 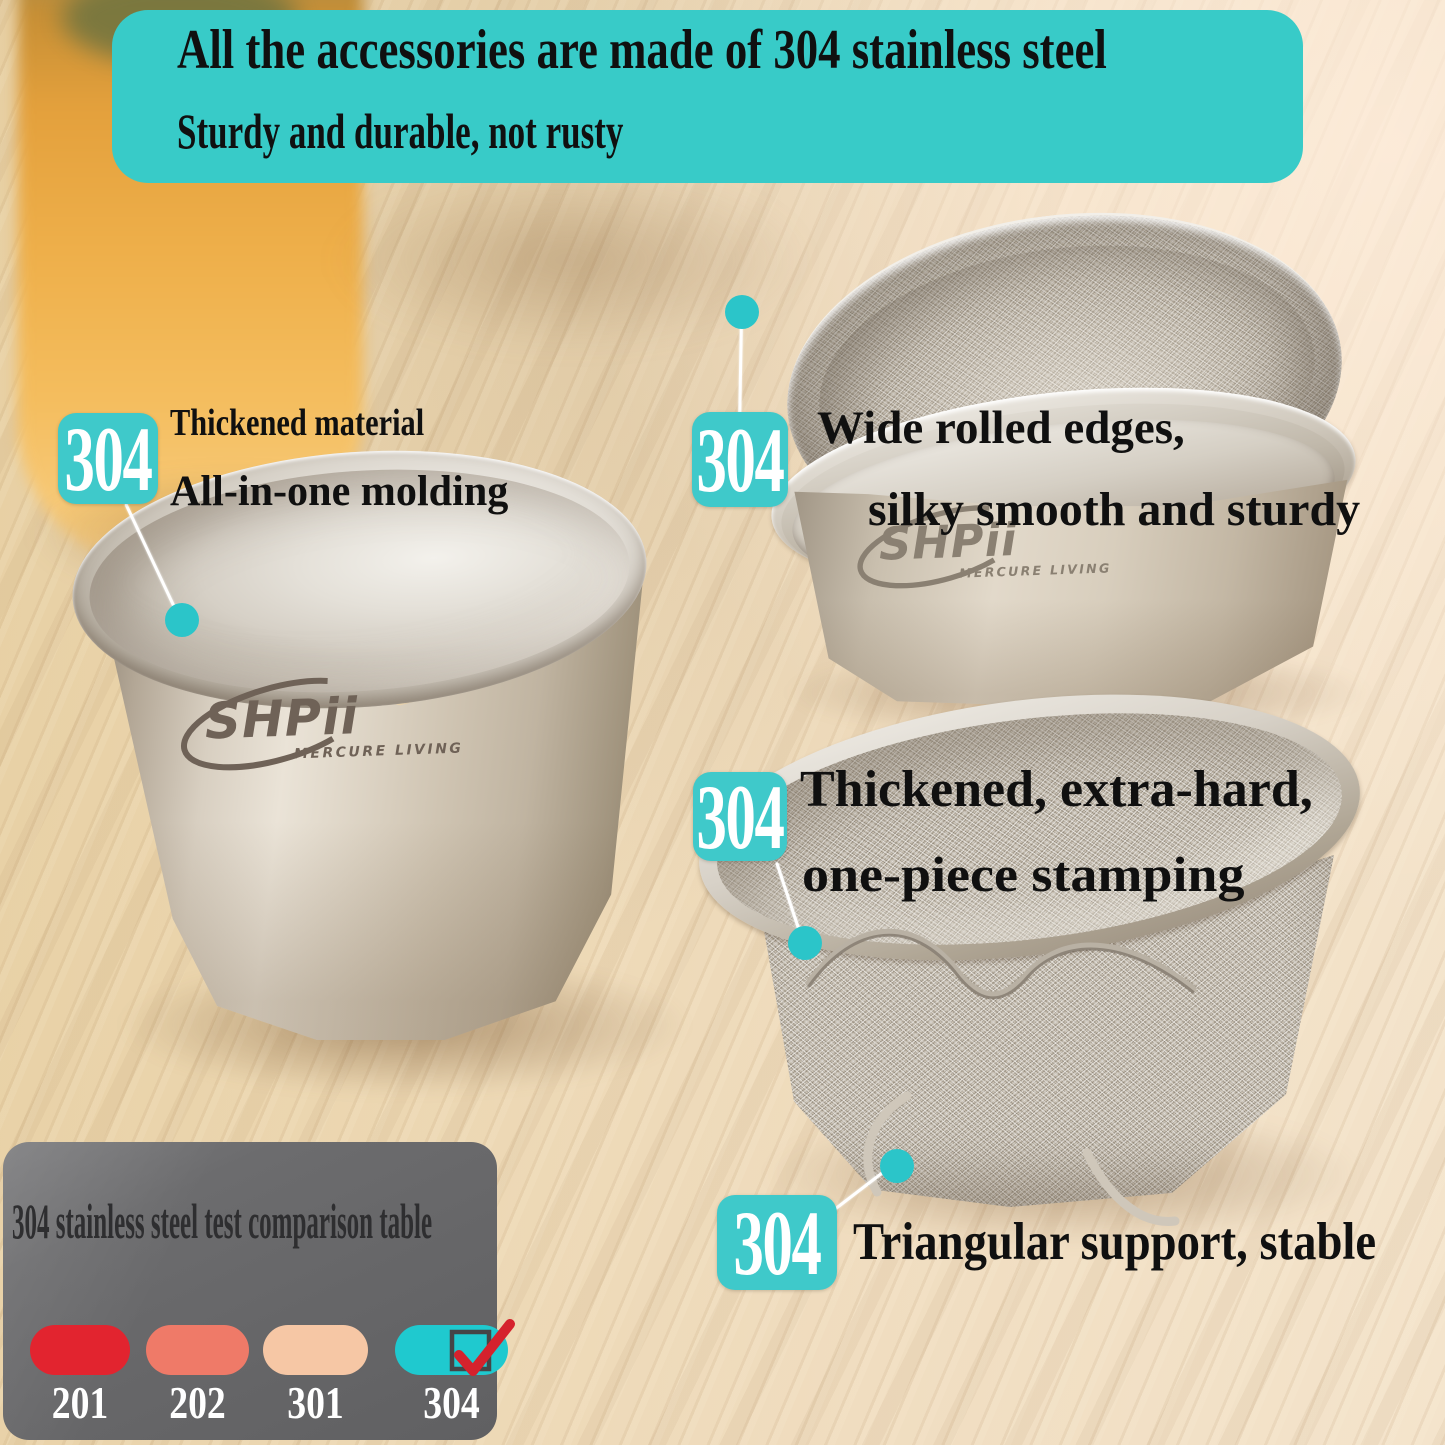 What do you see at coordinates (297, 423) in the screenshot?
I see `annotation-thickened-material: Thickened material` at bounding box center [297, 423].